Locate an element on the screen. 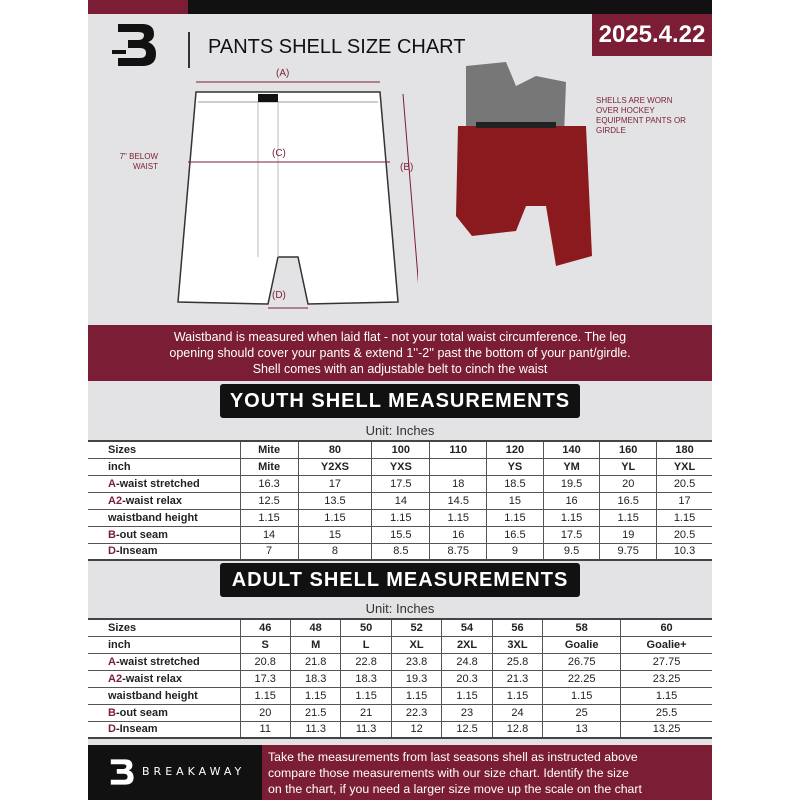 Image resolution: width=800 pixels, height=800 pixels. table-cell: 16.5 is located at coordinates (628, 500).